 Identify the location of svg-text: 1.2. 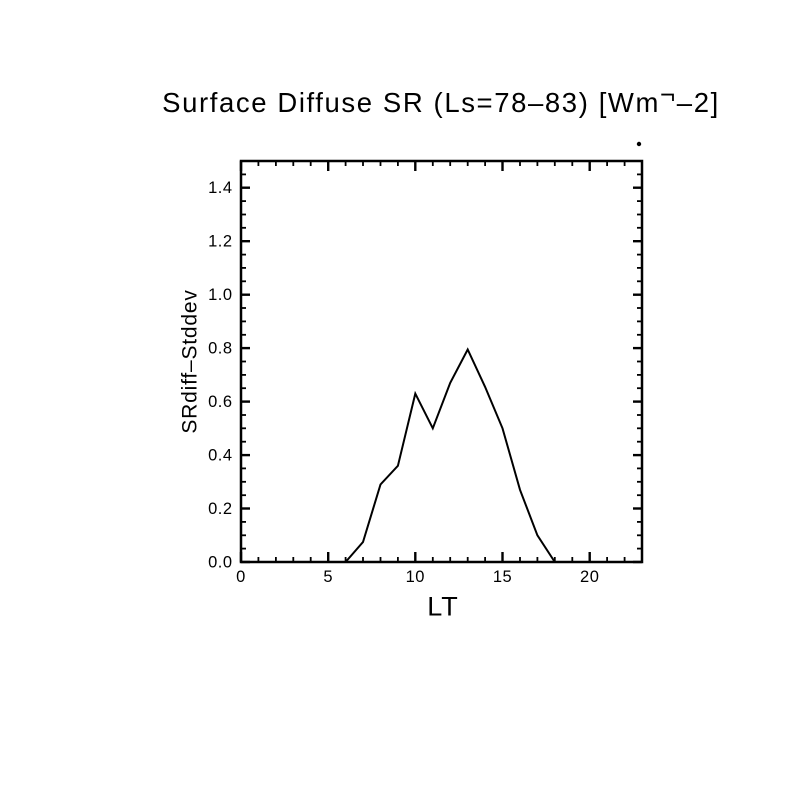
(220, 242).